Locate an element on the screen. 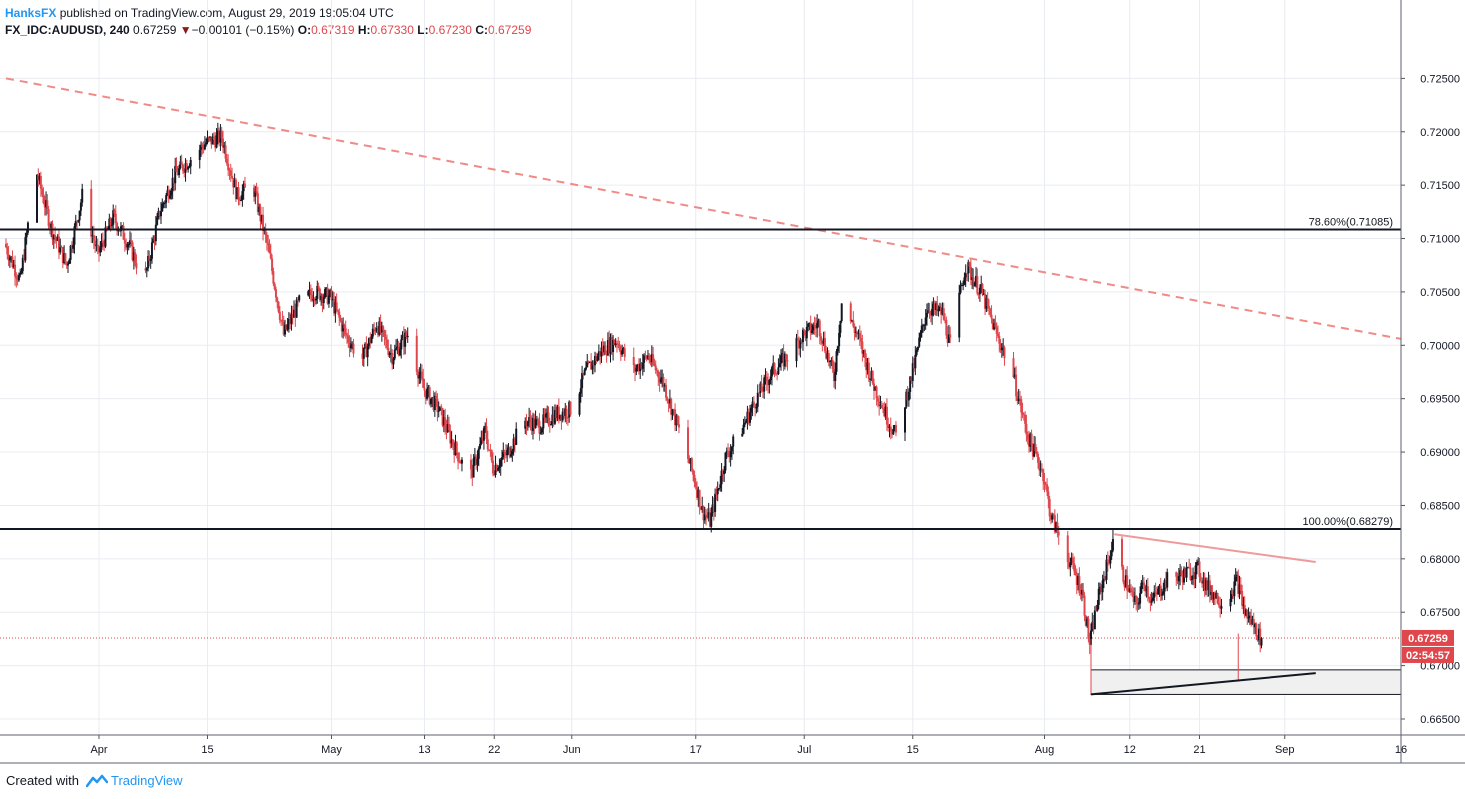  low-value: 0.67230 is located at coordinates (450, 30).